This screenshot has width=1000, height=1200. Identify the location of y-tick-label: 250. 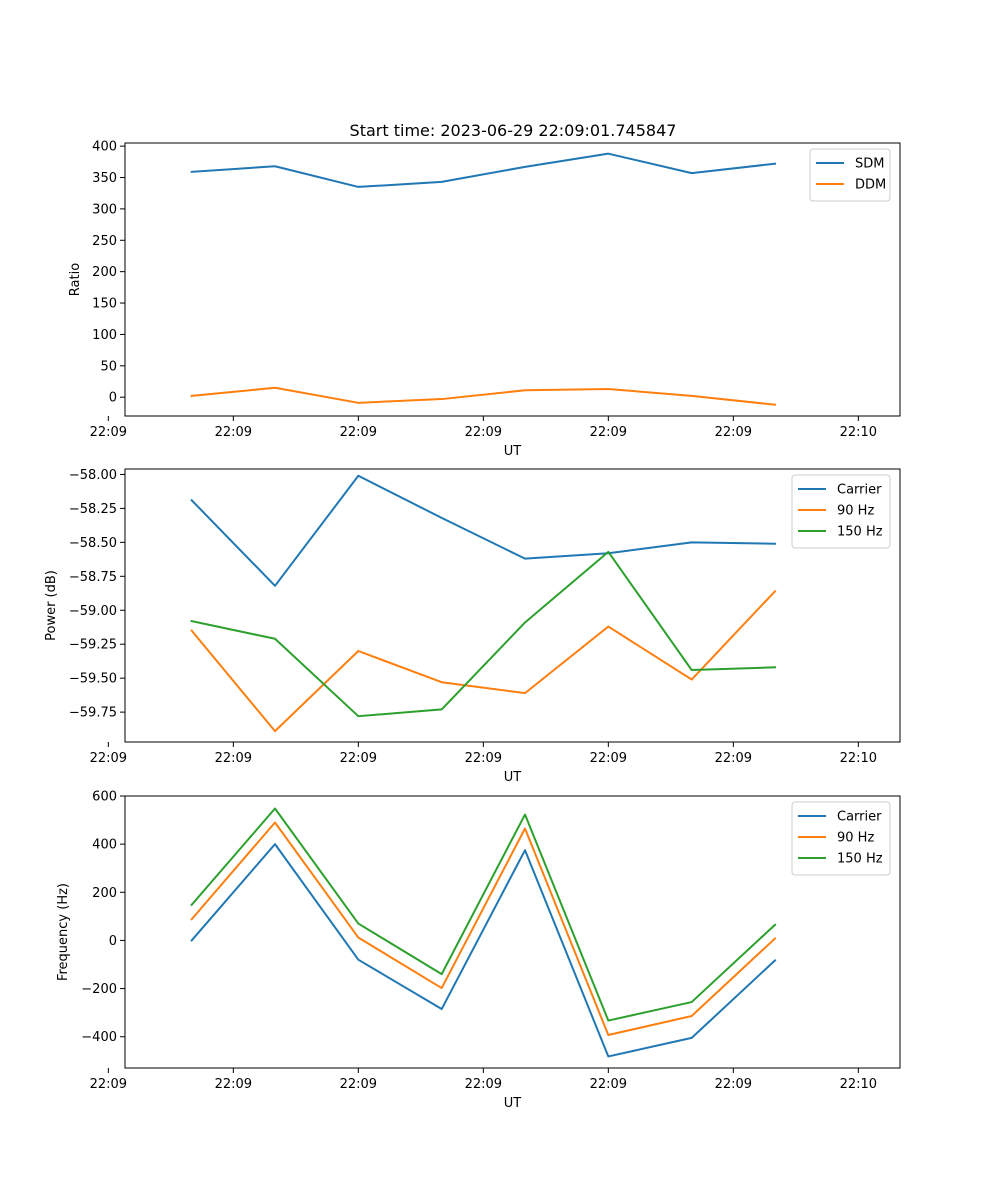
(104, 241).